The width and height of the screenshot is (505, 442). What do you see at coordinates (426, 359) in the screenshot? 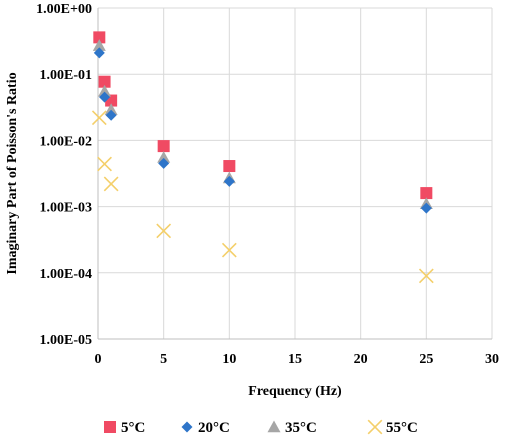
I see `x-tick-label: 25` at bounding box center [426, 359].